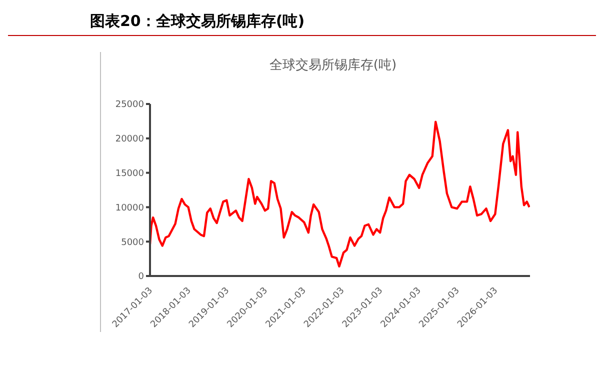 This screenshot has width=604, height=384. I want to click on chart-title: 图表20：全球交易所锡库存(吨), so click(302, 22).